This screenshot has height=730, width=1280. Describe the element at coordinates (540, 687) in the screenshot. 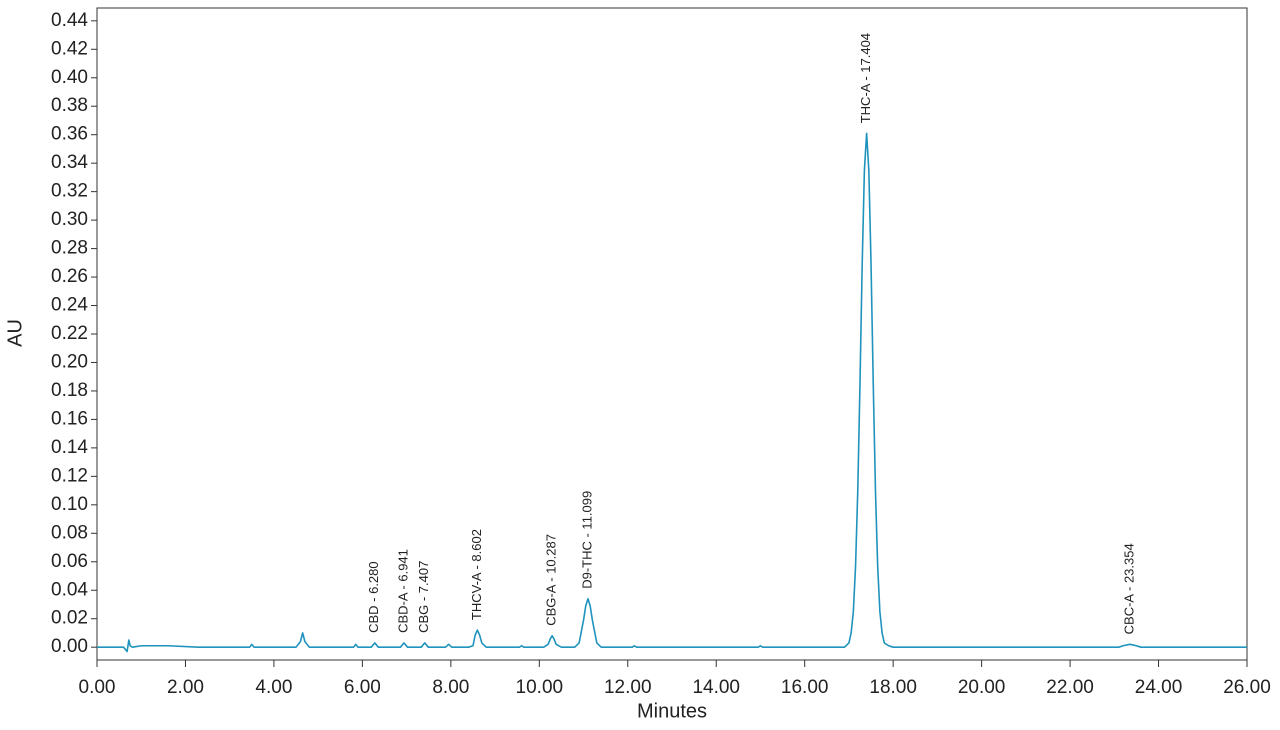

I see `x-tick-label: 10.00` at that location.